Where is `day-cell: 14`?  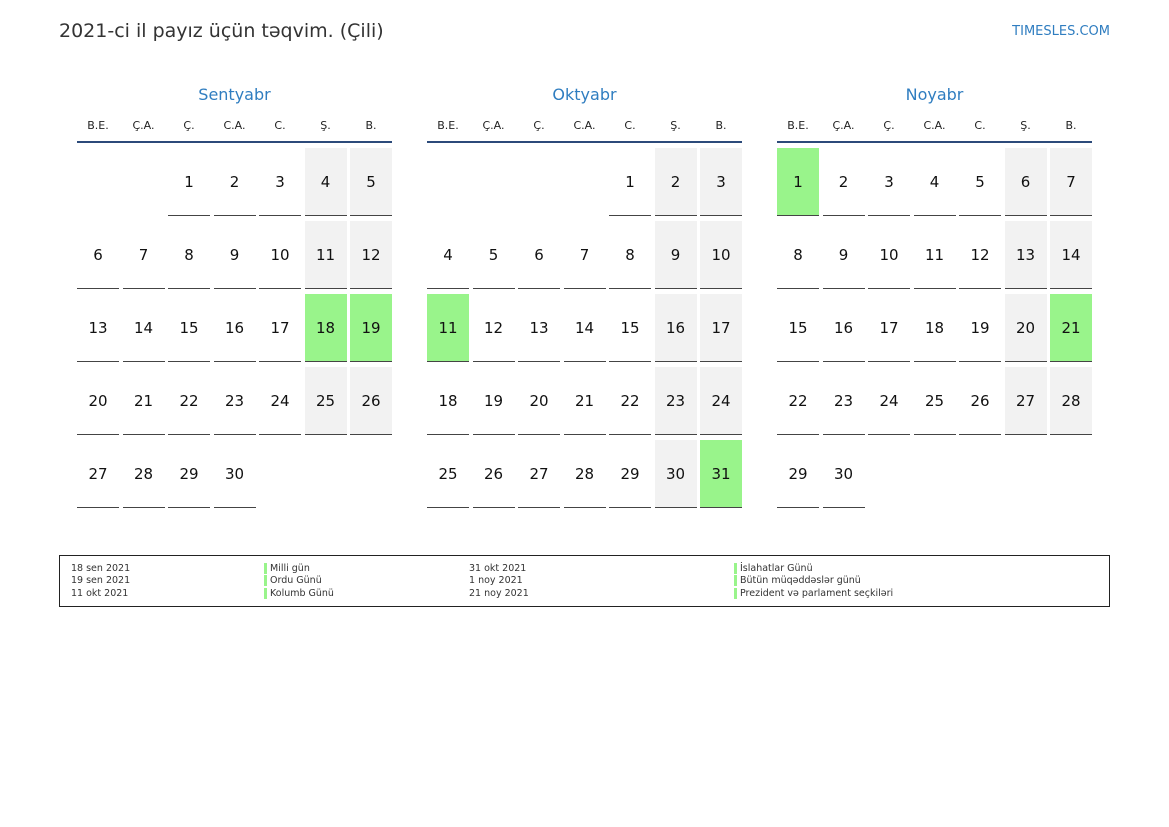
day-cell: 14 is located at coordinates (1071, 255).